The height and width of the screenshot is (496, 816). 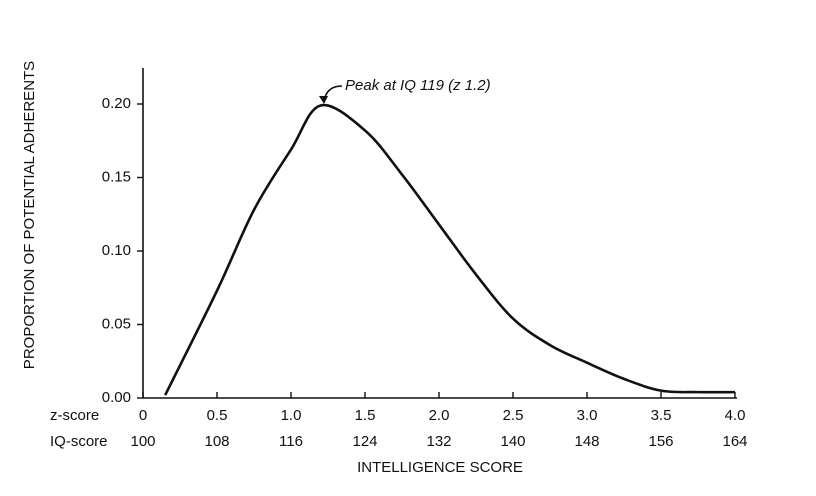 I want to click on x-tick-label: 4.0, so click(x=735, y=415).